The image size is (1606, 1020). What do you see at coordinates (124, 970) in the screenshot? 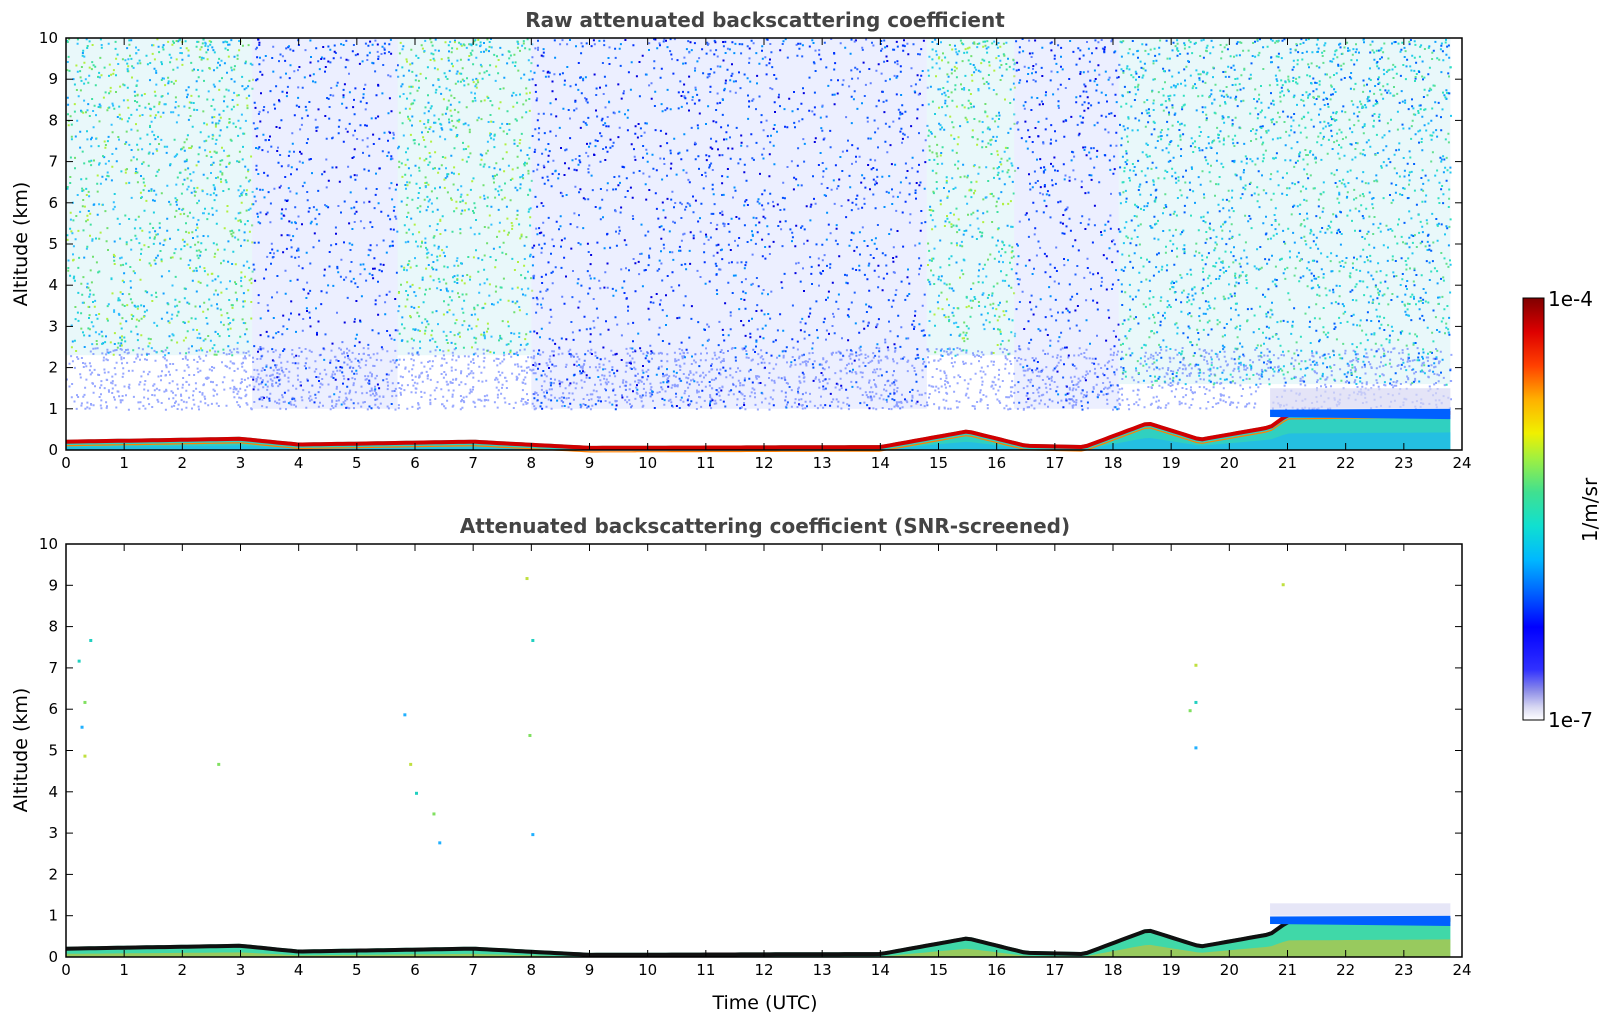
I see `screened-x-tick-label: 1` at bounding box center [124, 970].